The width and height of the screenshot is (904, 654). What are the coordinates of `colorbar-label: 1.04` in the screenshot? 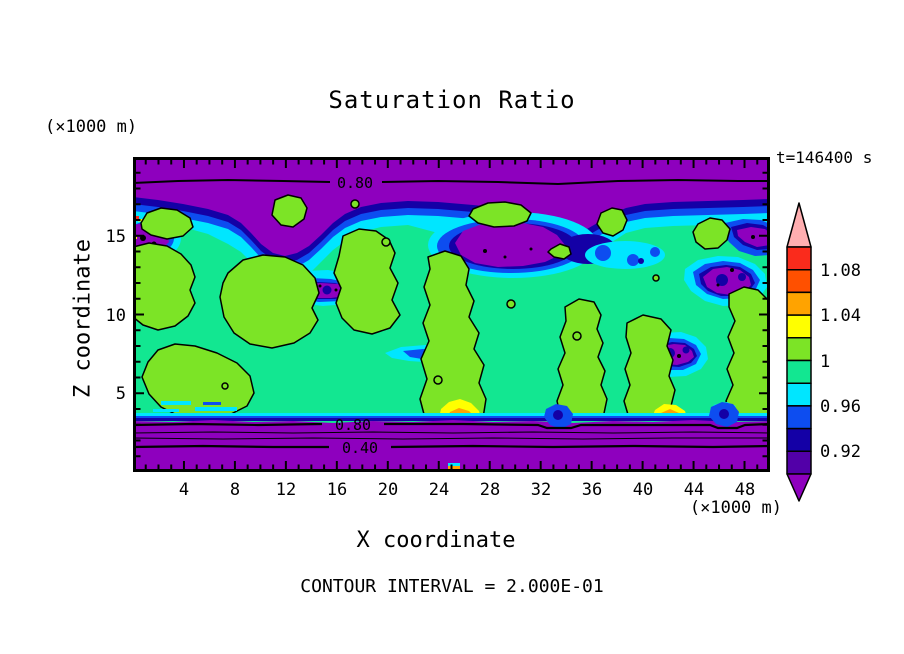 It's located at (840, 316).